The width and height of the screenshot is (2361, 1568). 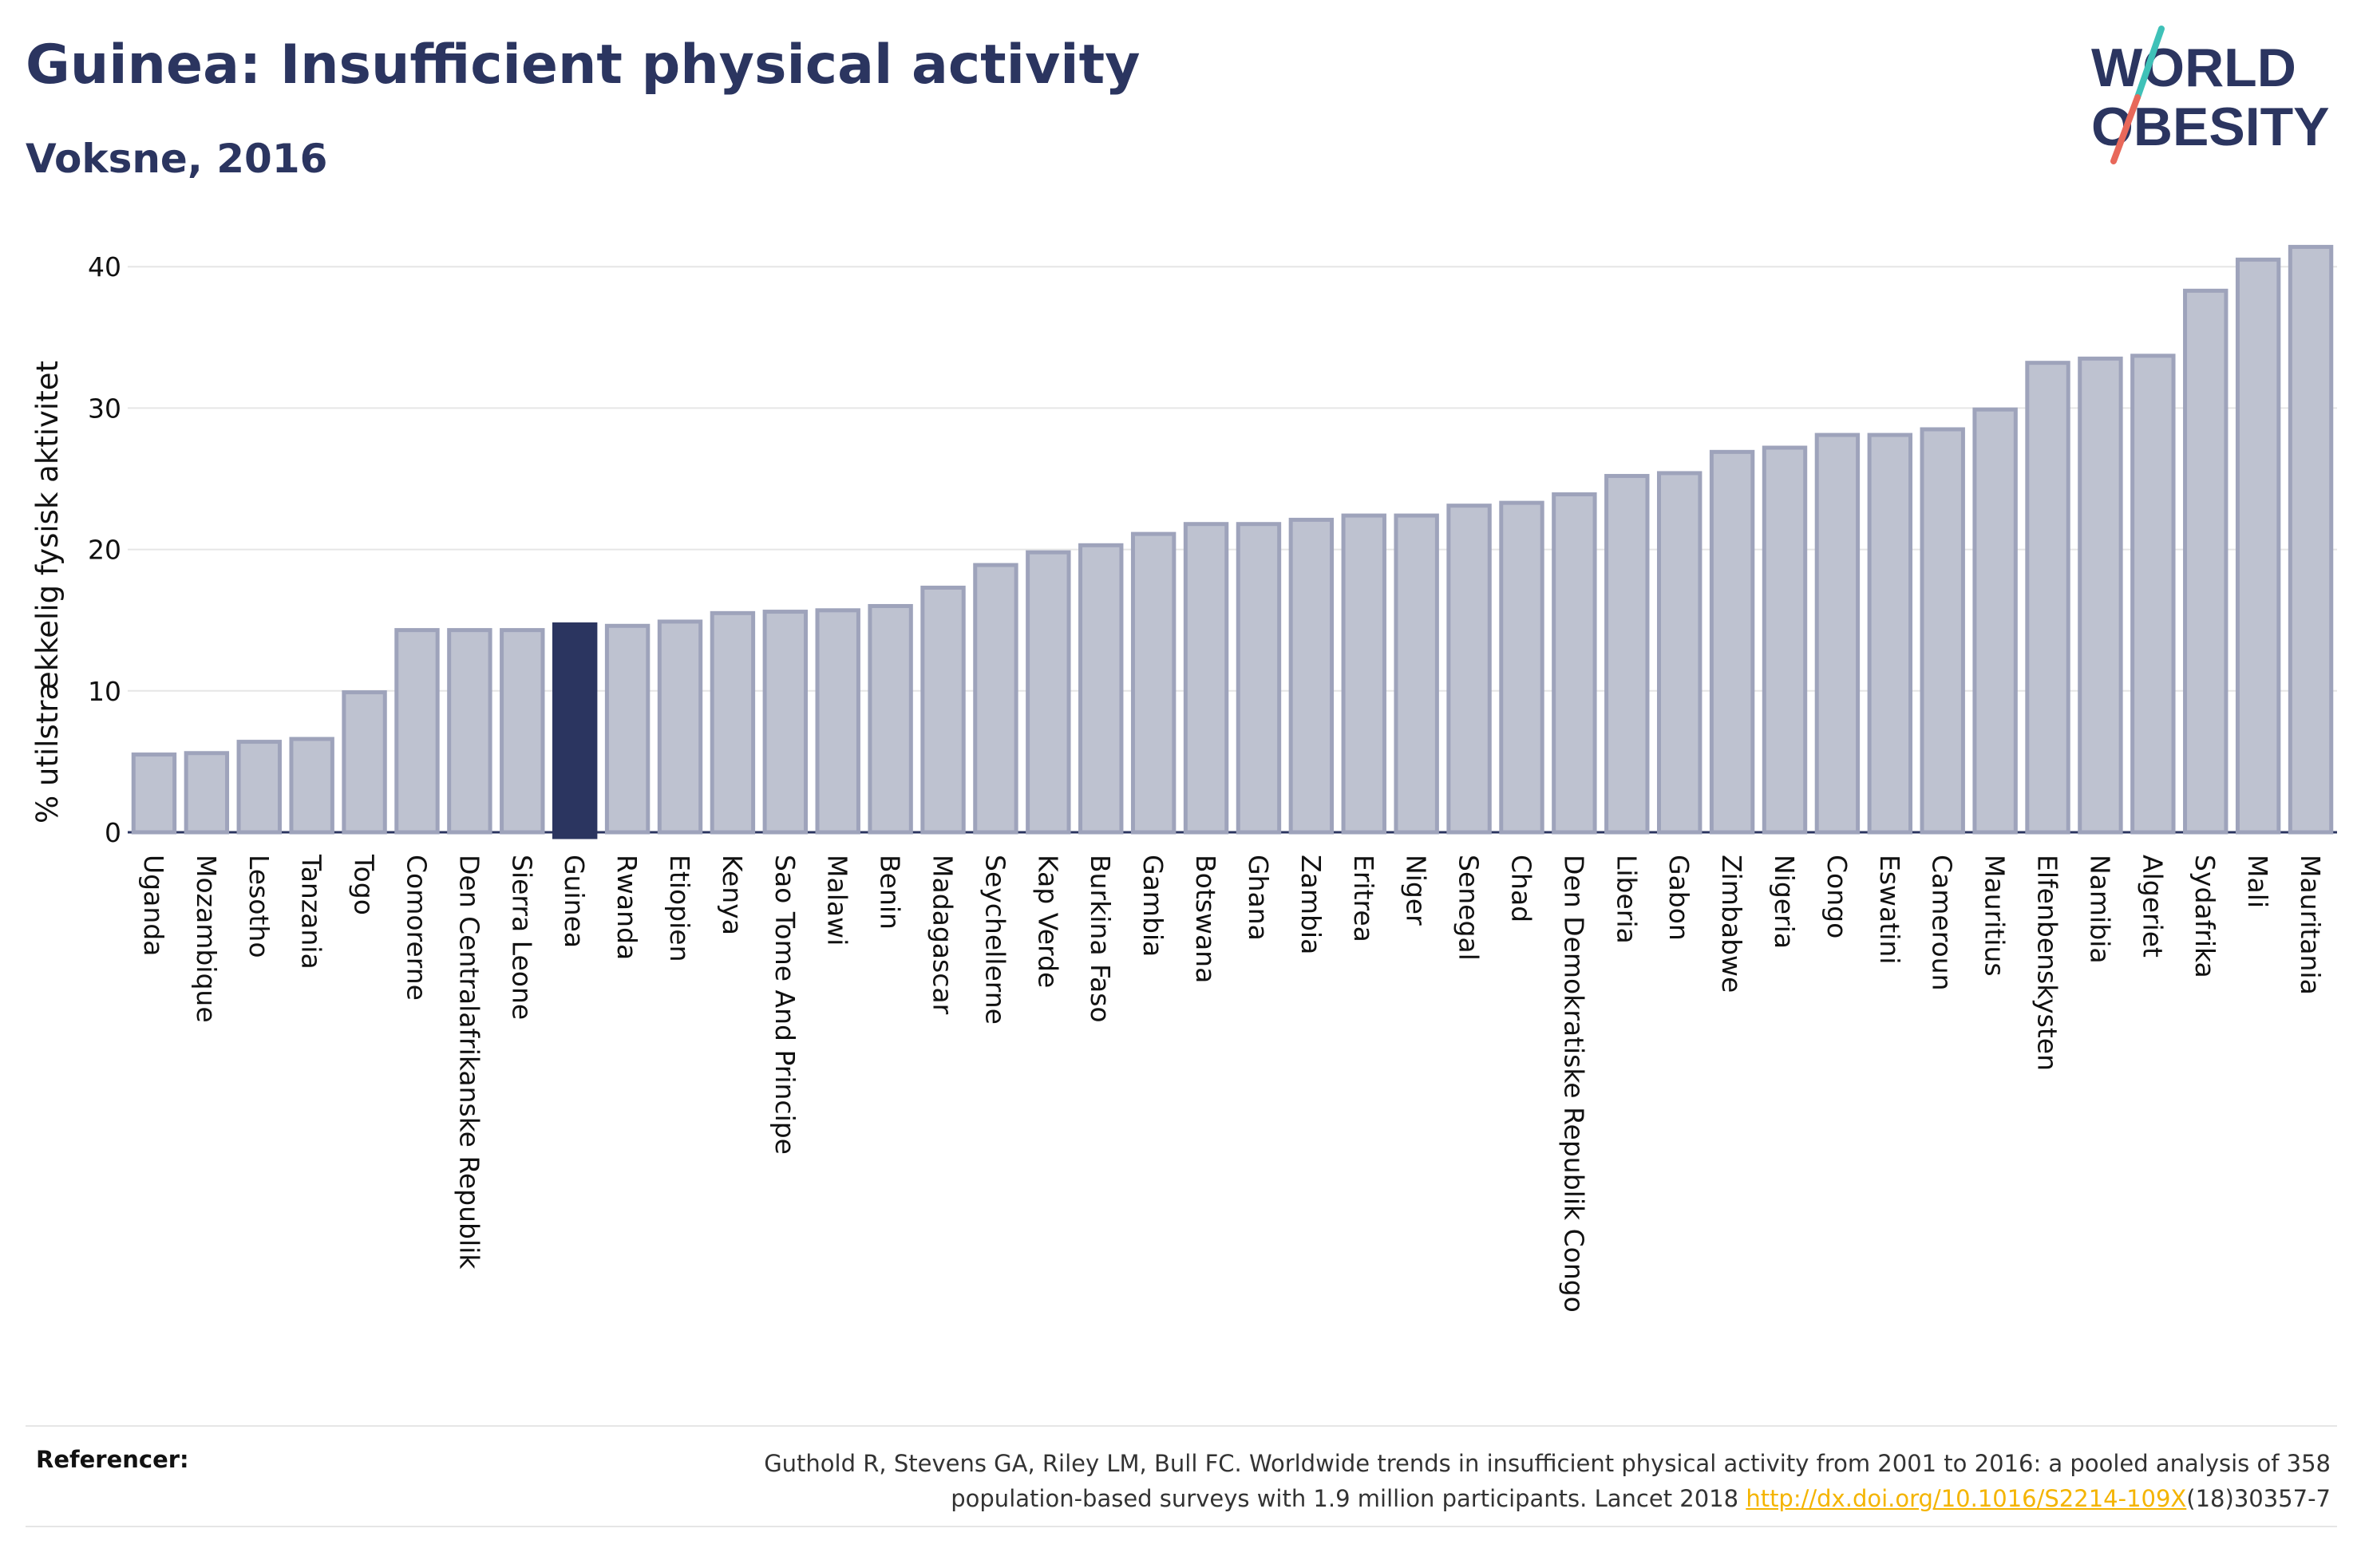 I want to click on x-tick-label: Burkina Faso, so click(x=1100, y=939).